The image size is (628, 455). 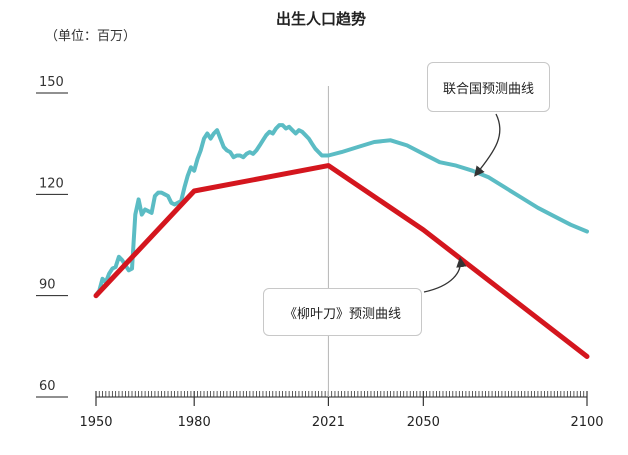 What do you see at coordinates (445, 274) in the screenshot?
I see `lancet-forecast-arrow` at bounding box center [445, 274].